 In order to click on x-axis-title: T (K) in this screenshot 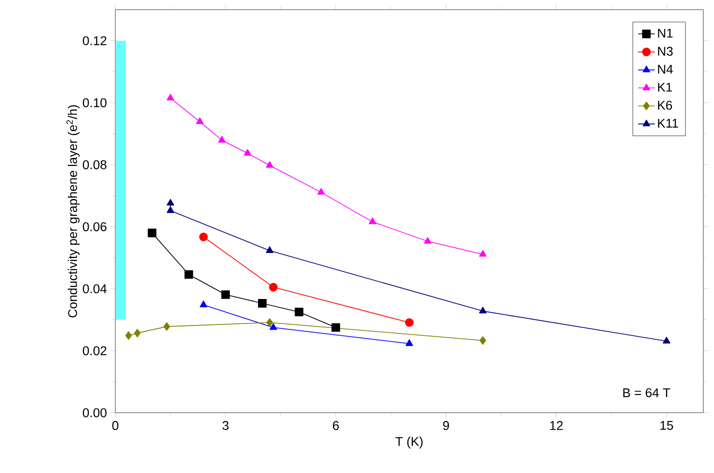, I will do `click(409, 442)`.